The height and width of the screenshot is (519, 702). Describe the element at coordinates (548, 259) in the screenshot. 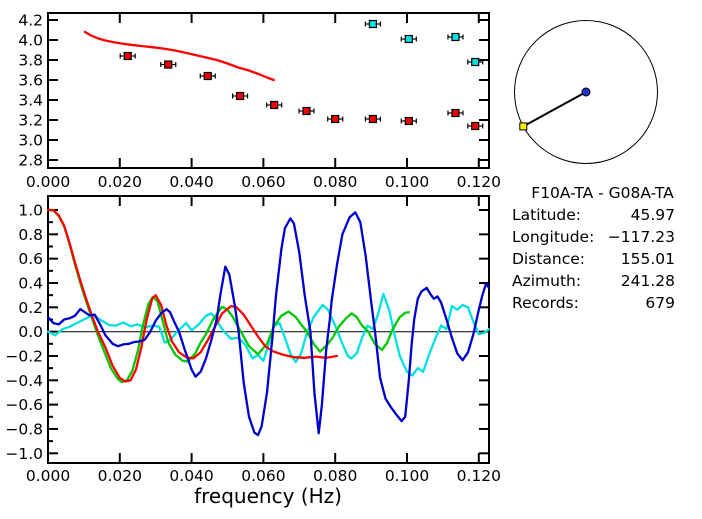

I see `station-info-label: Distance:` at that location.